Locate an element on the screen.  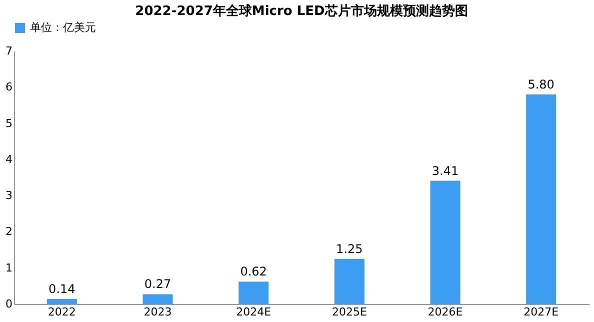
y-tick-label: 7 is located at coordinates (9, 51).